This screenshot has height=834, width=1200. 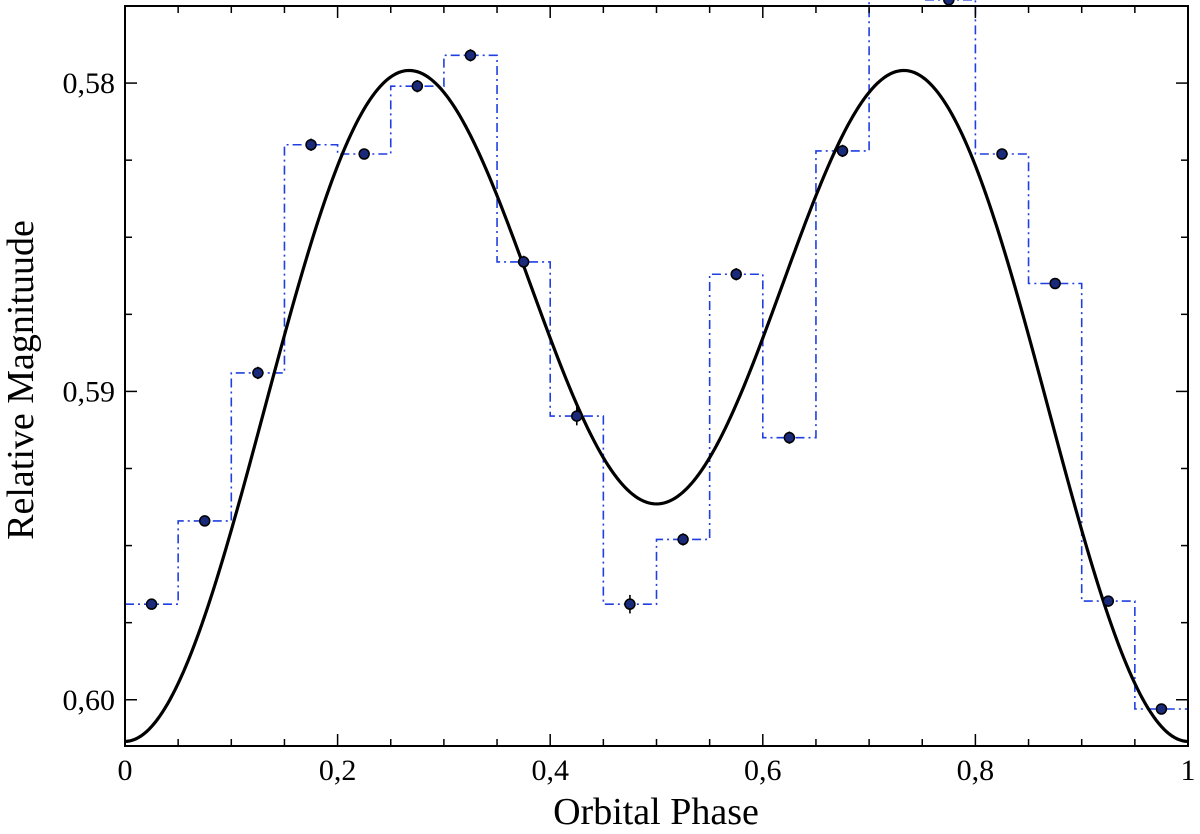 I want to click on x-tick-label: 0,6, so click(x=763, y=770).